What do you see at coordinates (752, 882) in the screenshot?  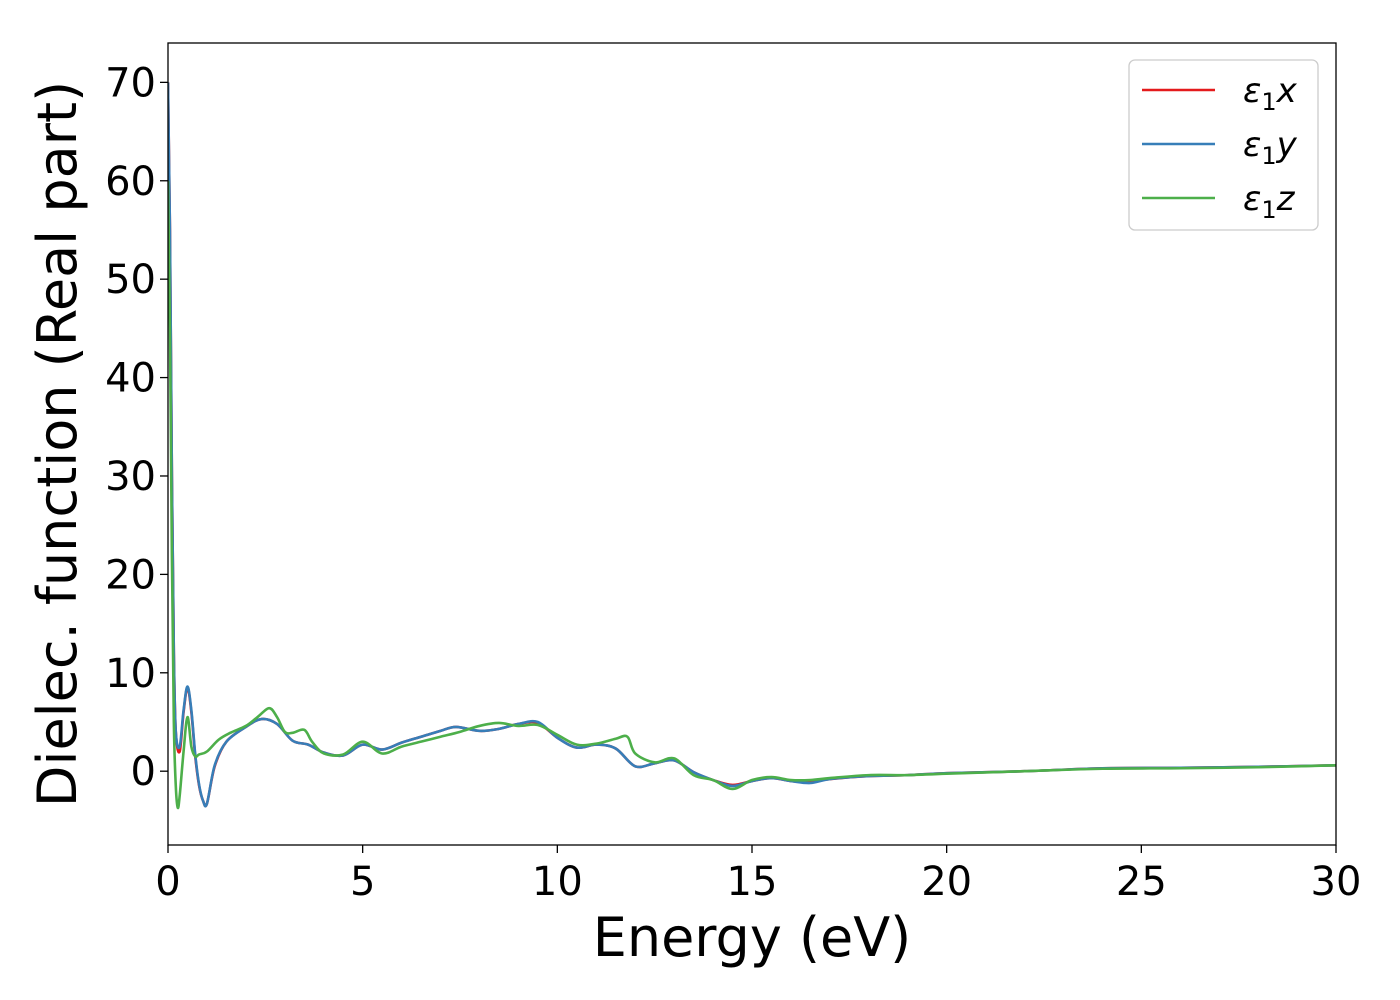 I see `x-tick-label: 15` at bounding box center [752, 882].